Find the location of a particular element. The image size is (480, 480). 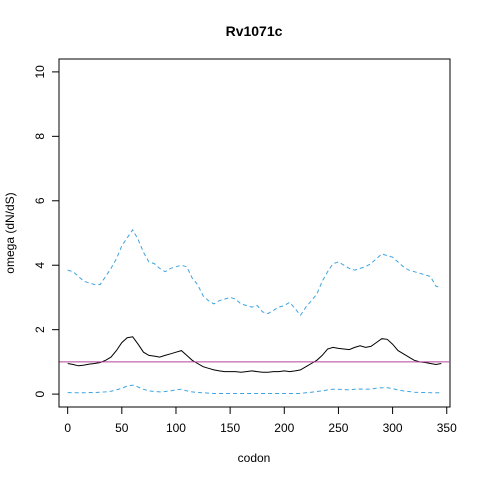

x-tick-label: 150 is located at coordinates (230, 428).